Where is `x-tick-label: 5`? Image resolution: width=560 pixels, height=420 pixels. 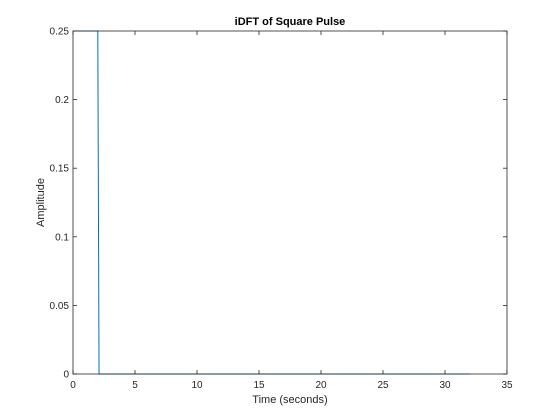
x-tick-label: 5 is located at coordinates (135, 385).